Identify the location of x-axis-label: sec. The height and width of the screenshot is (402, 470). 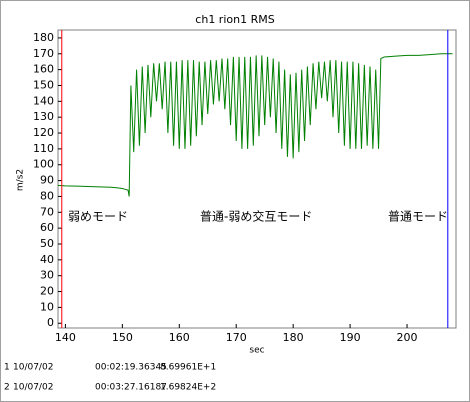
(256, 351).